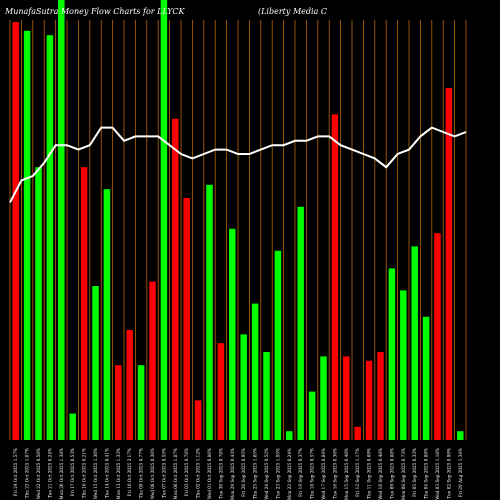  Describe the element at coordinates (369, 473) in the screenshot. I see `x-tick-label: Thu 11 Sep 2025 0.69%` at that location.